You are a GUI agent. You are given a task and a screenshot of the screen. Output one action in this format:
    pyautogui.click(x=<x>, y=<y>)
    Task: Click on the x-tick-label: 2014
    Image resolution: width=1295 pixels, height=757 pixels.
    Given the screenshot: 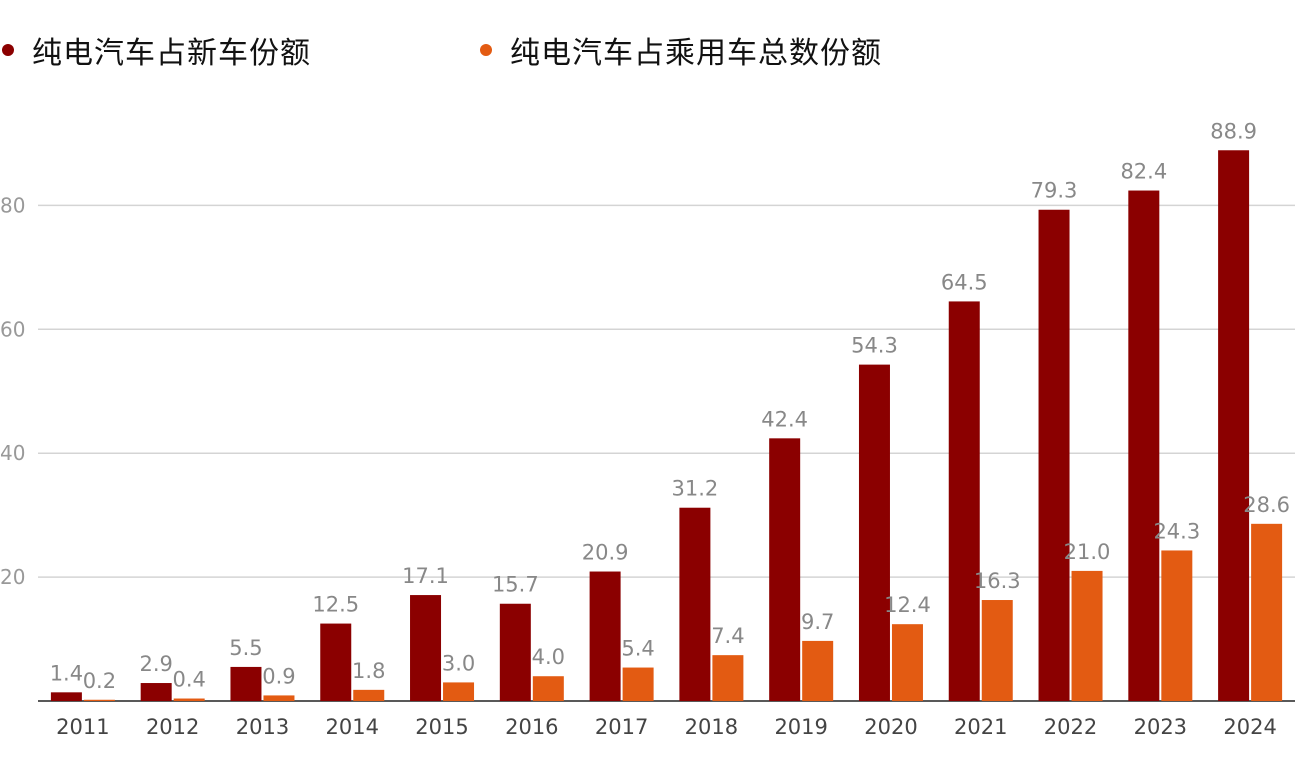 What is the action you would take?
    pyautogui.click(x=352, y=727)
    